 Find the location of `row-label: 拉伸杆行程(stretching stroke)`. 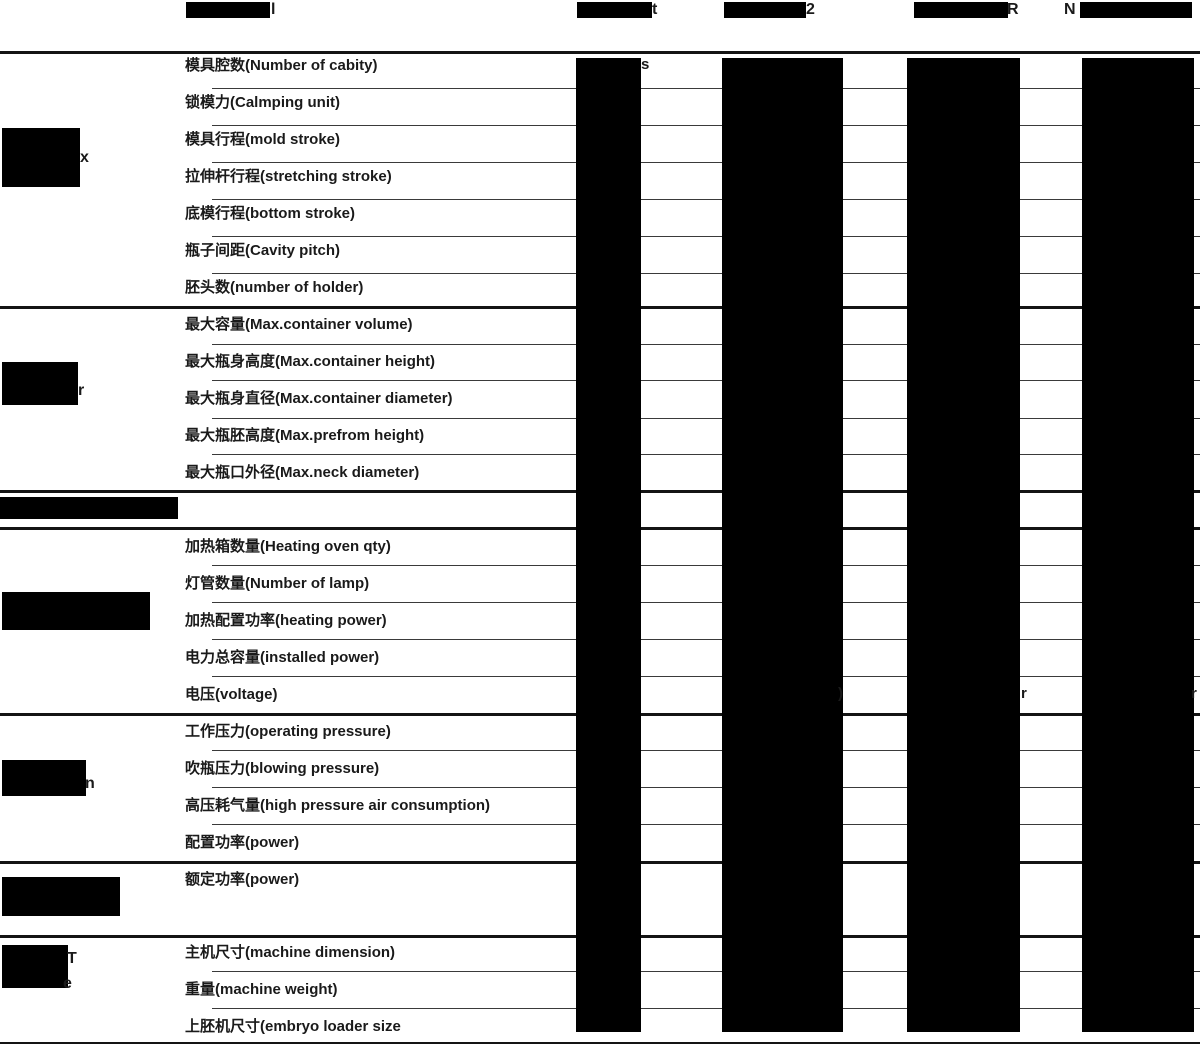

row-label: 拉伸杆行程(stretching stroke) is located at coordinates (288, 176).